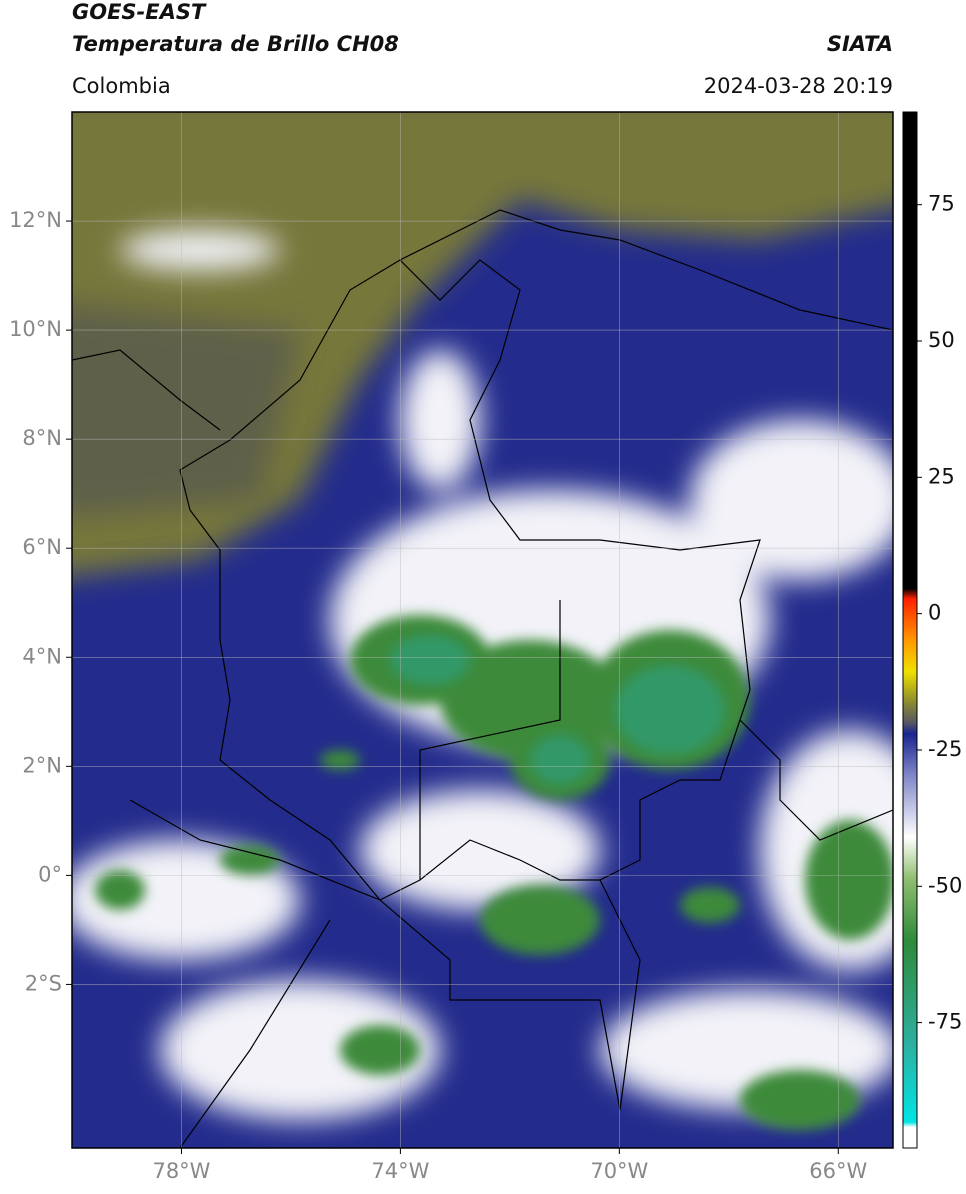 The width and height of the screenshot is (966, 1194). I want to click on colorbar-tick-label: 0, so click(934, 613).